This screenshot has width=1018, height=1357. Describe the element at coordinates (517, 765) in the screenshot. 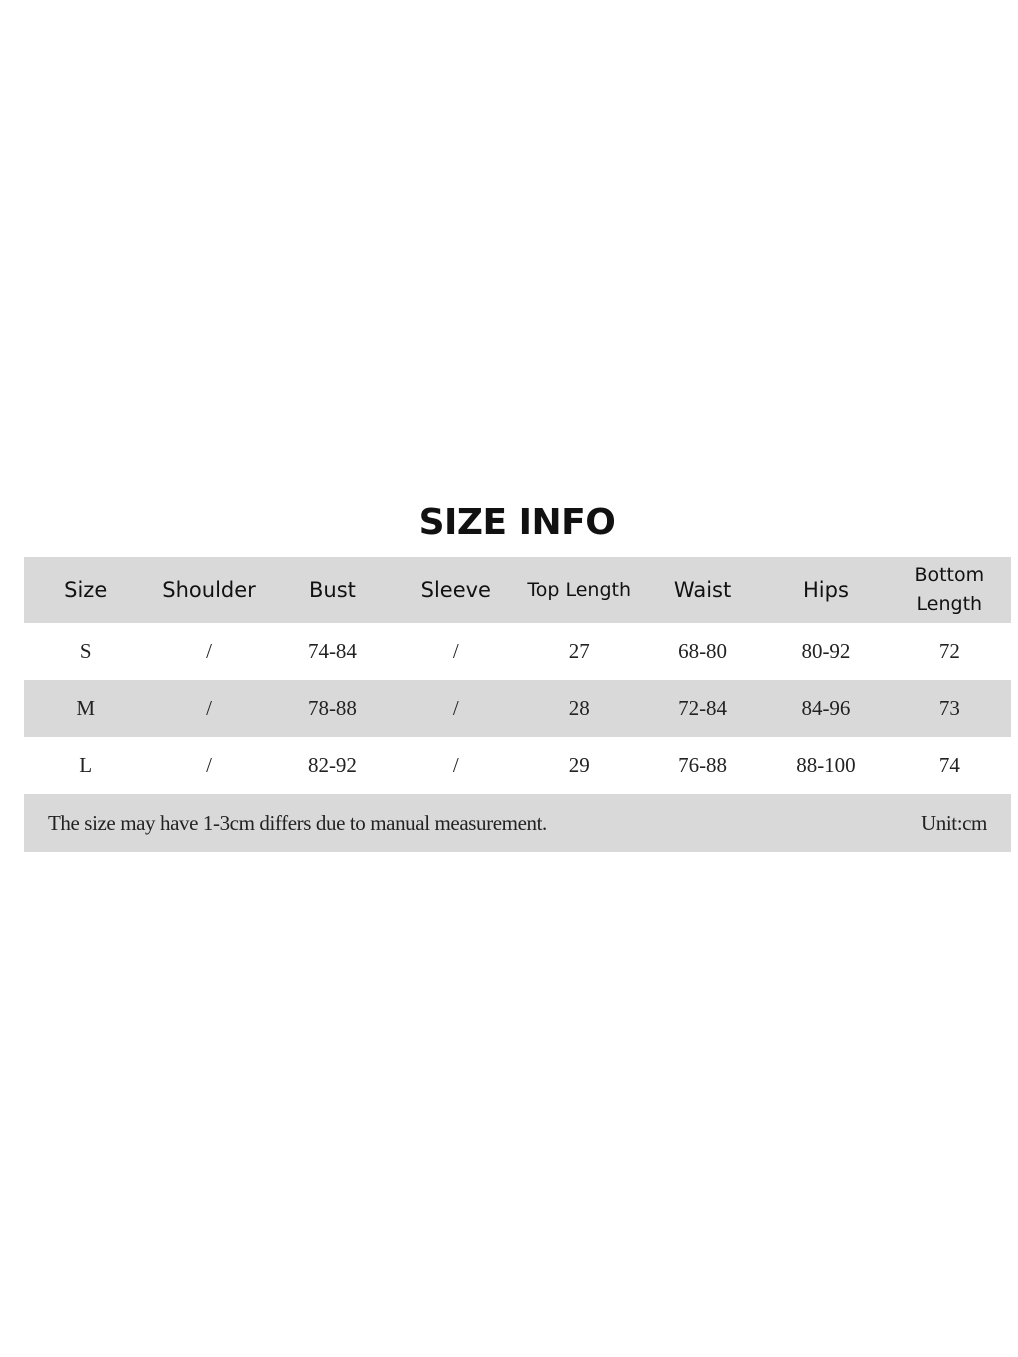

I see `table-row: L / 82-92 / 29 76-88 88-100 74` at that location.